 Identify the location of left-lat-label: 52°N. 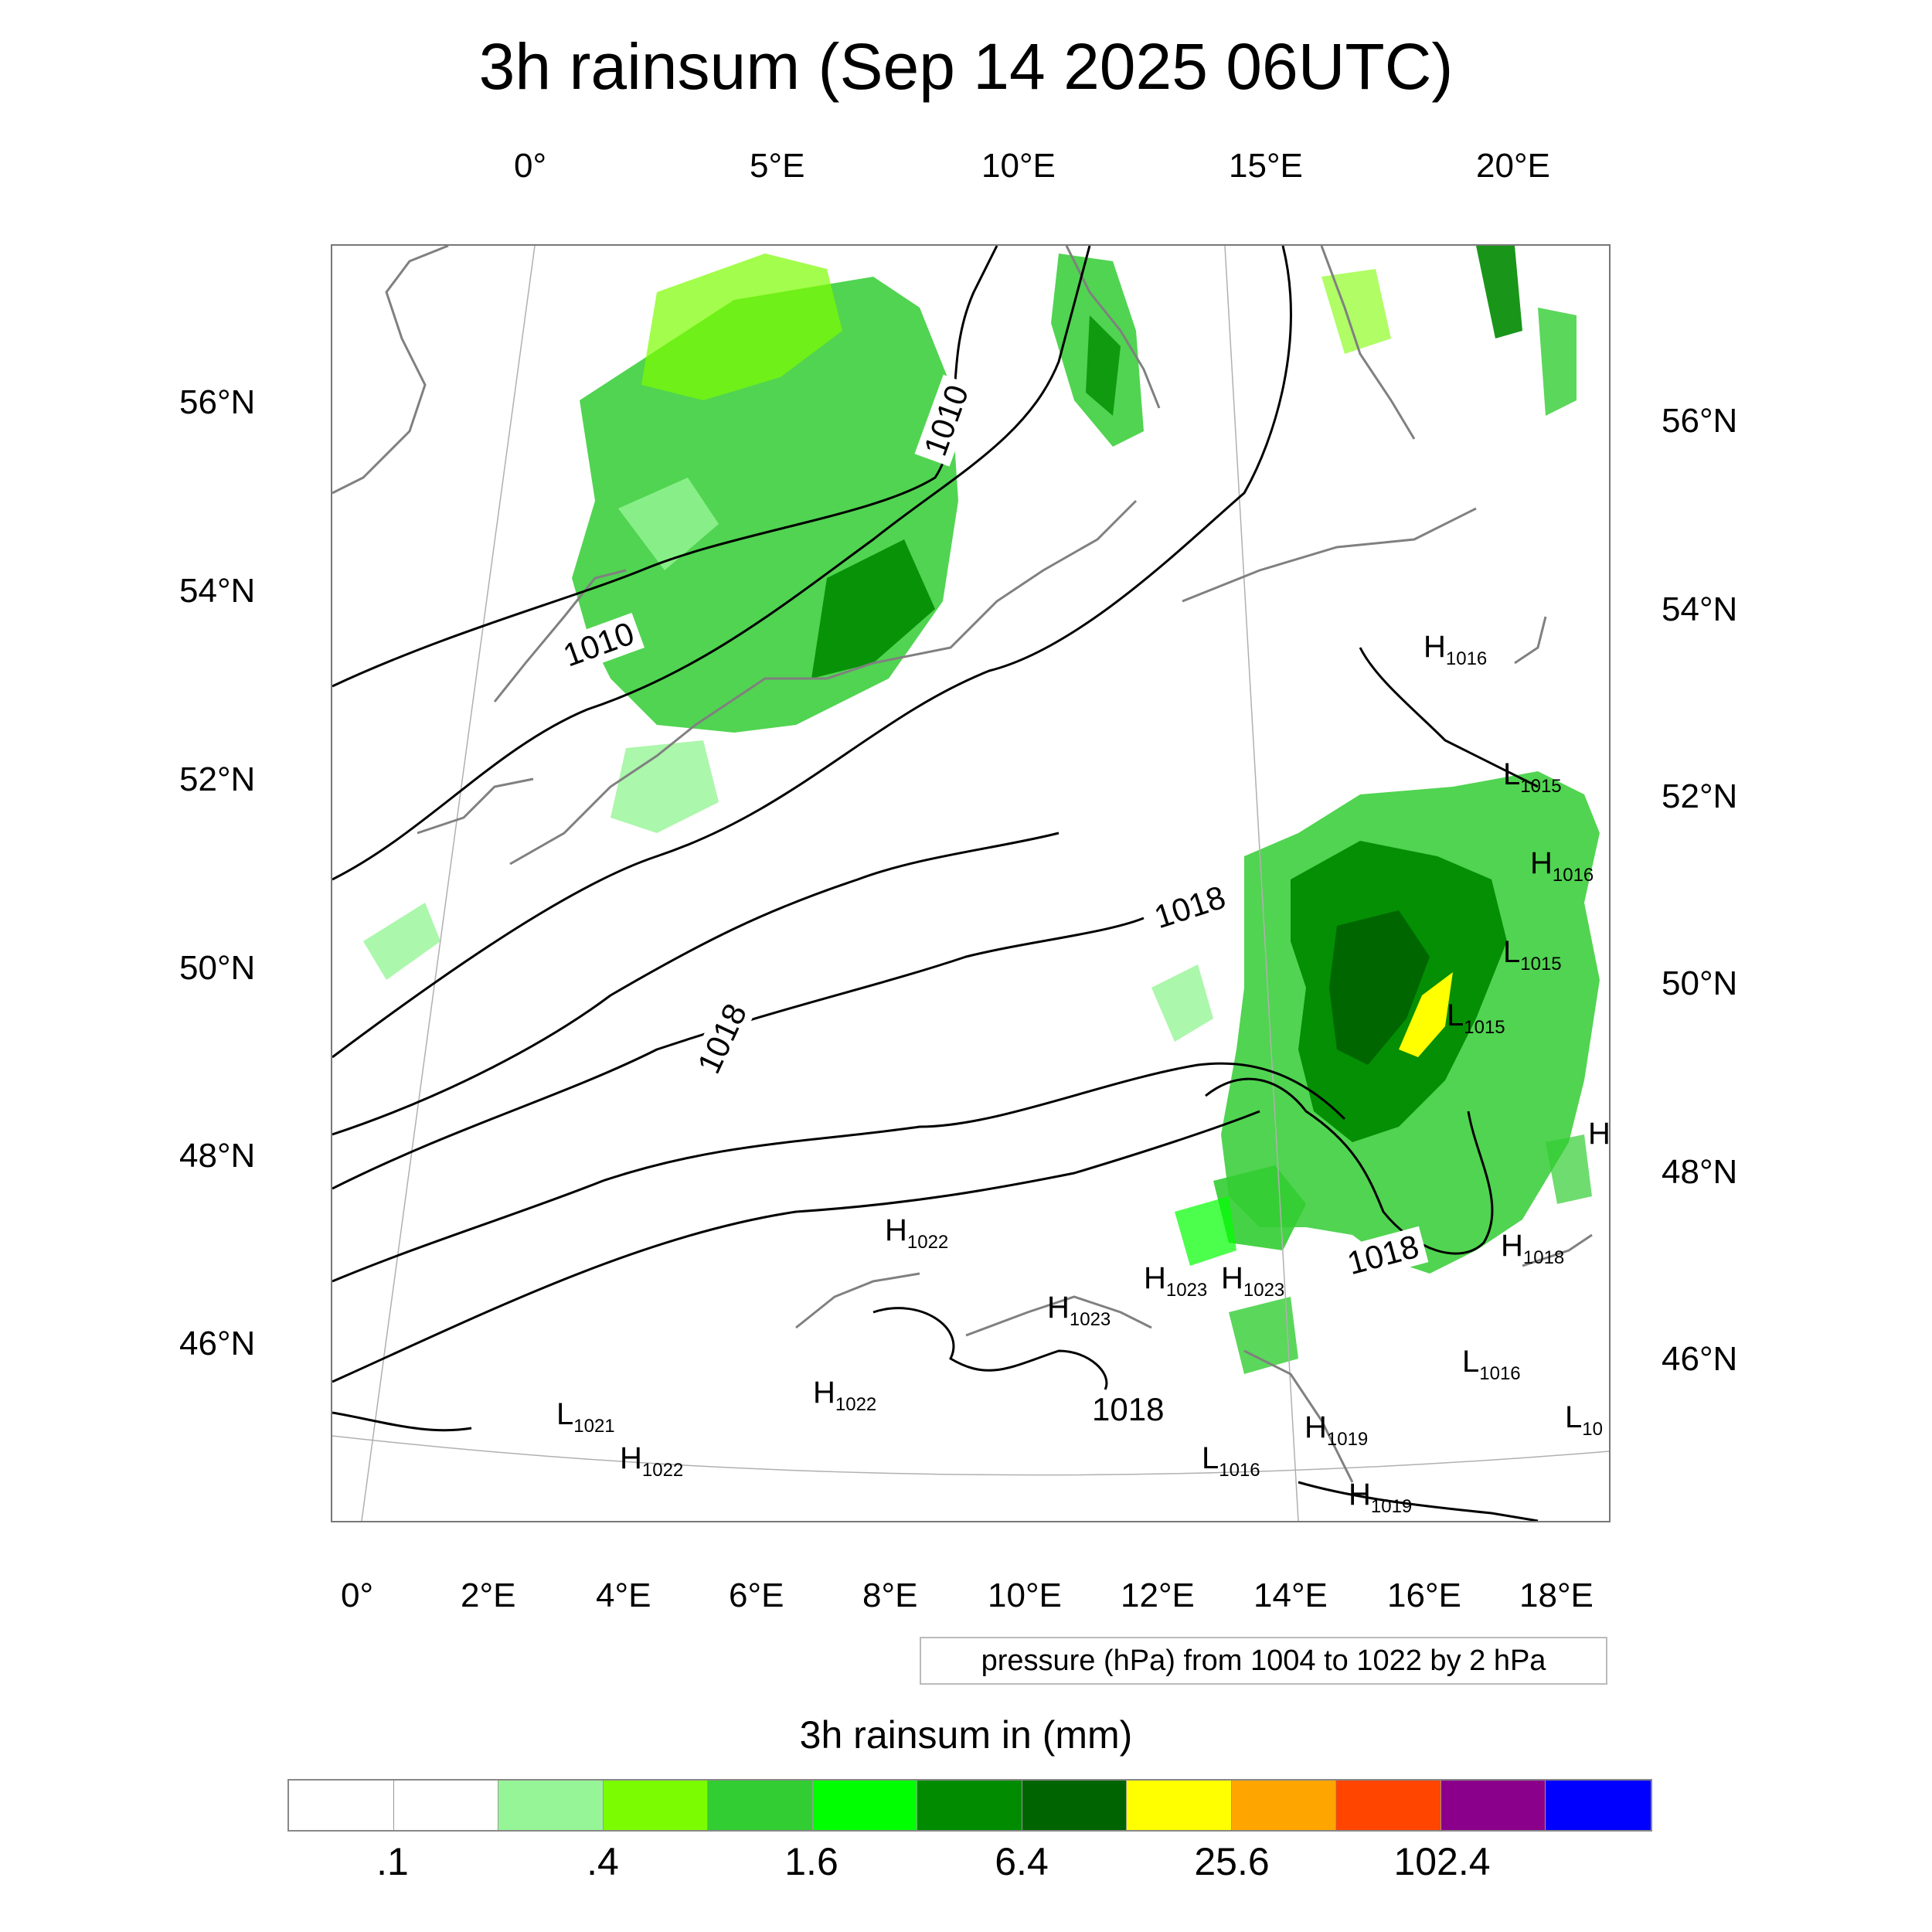
(218, 779).